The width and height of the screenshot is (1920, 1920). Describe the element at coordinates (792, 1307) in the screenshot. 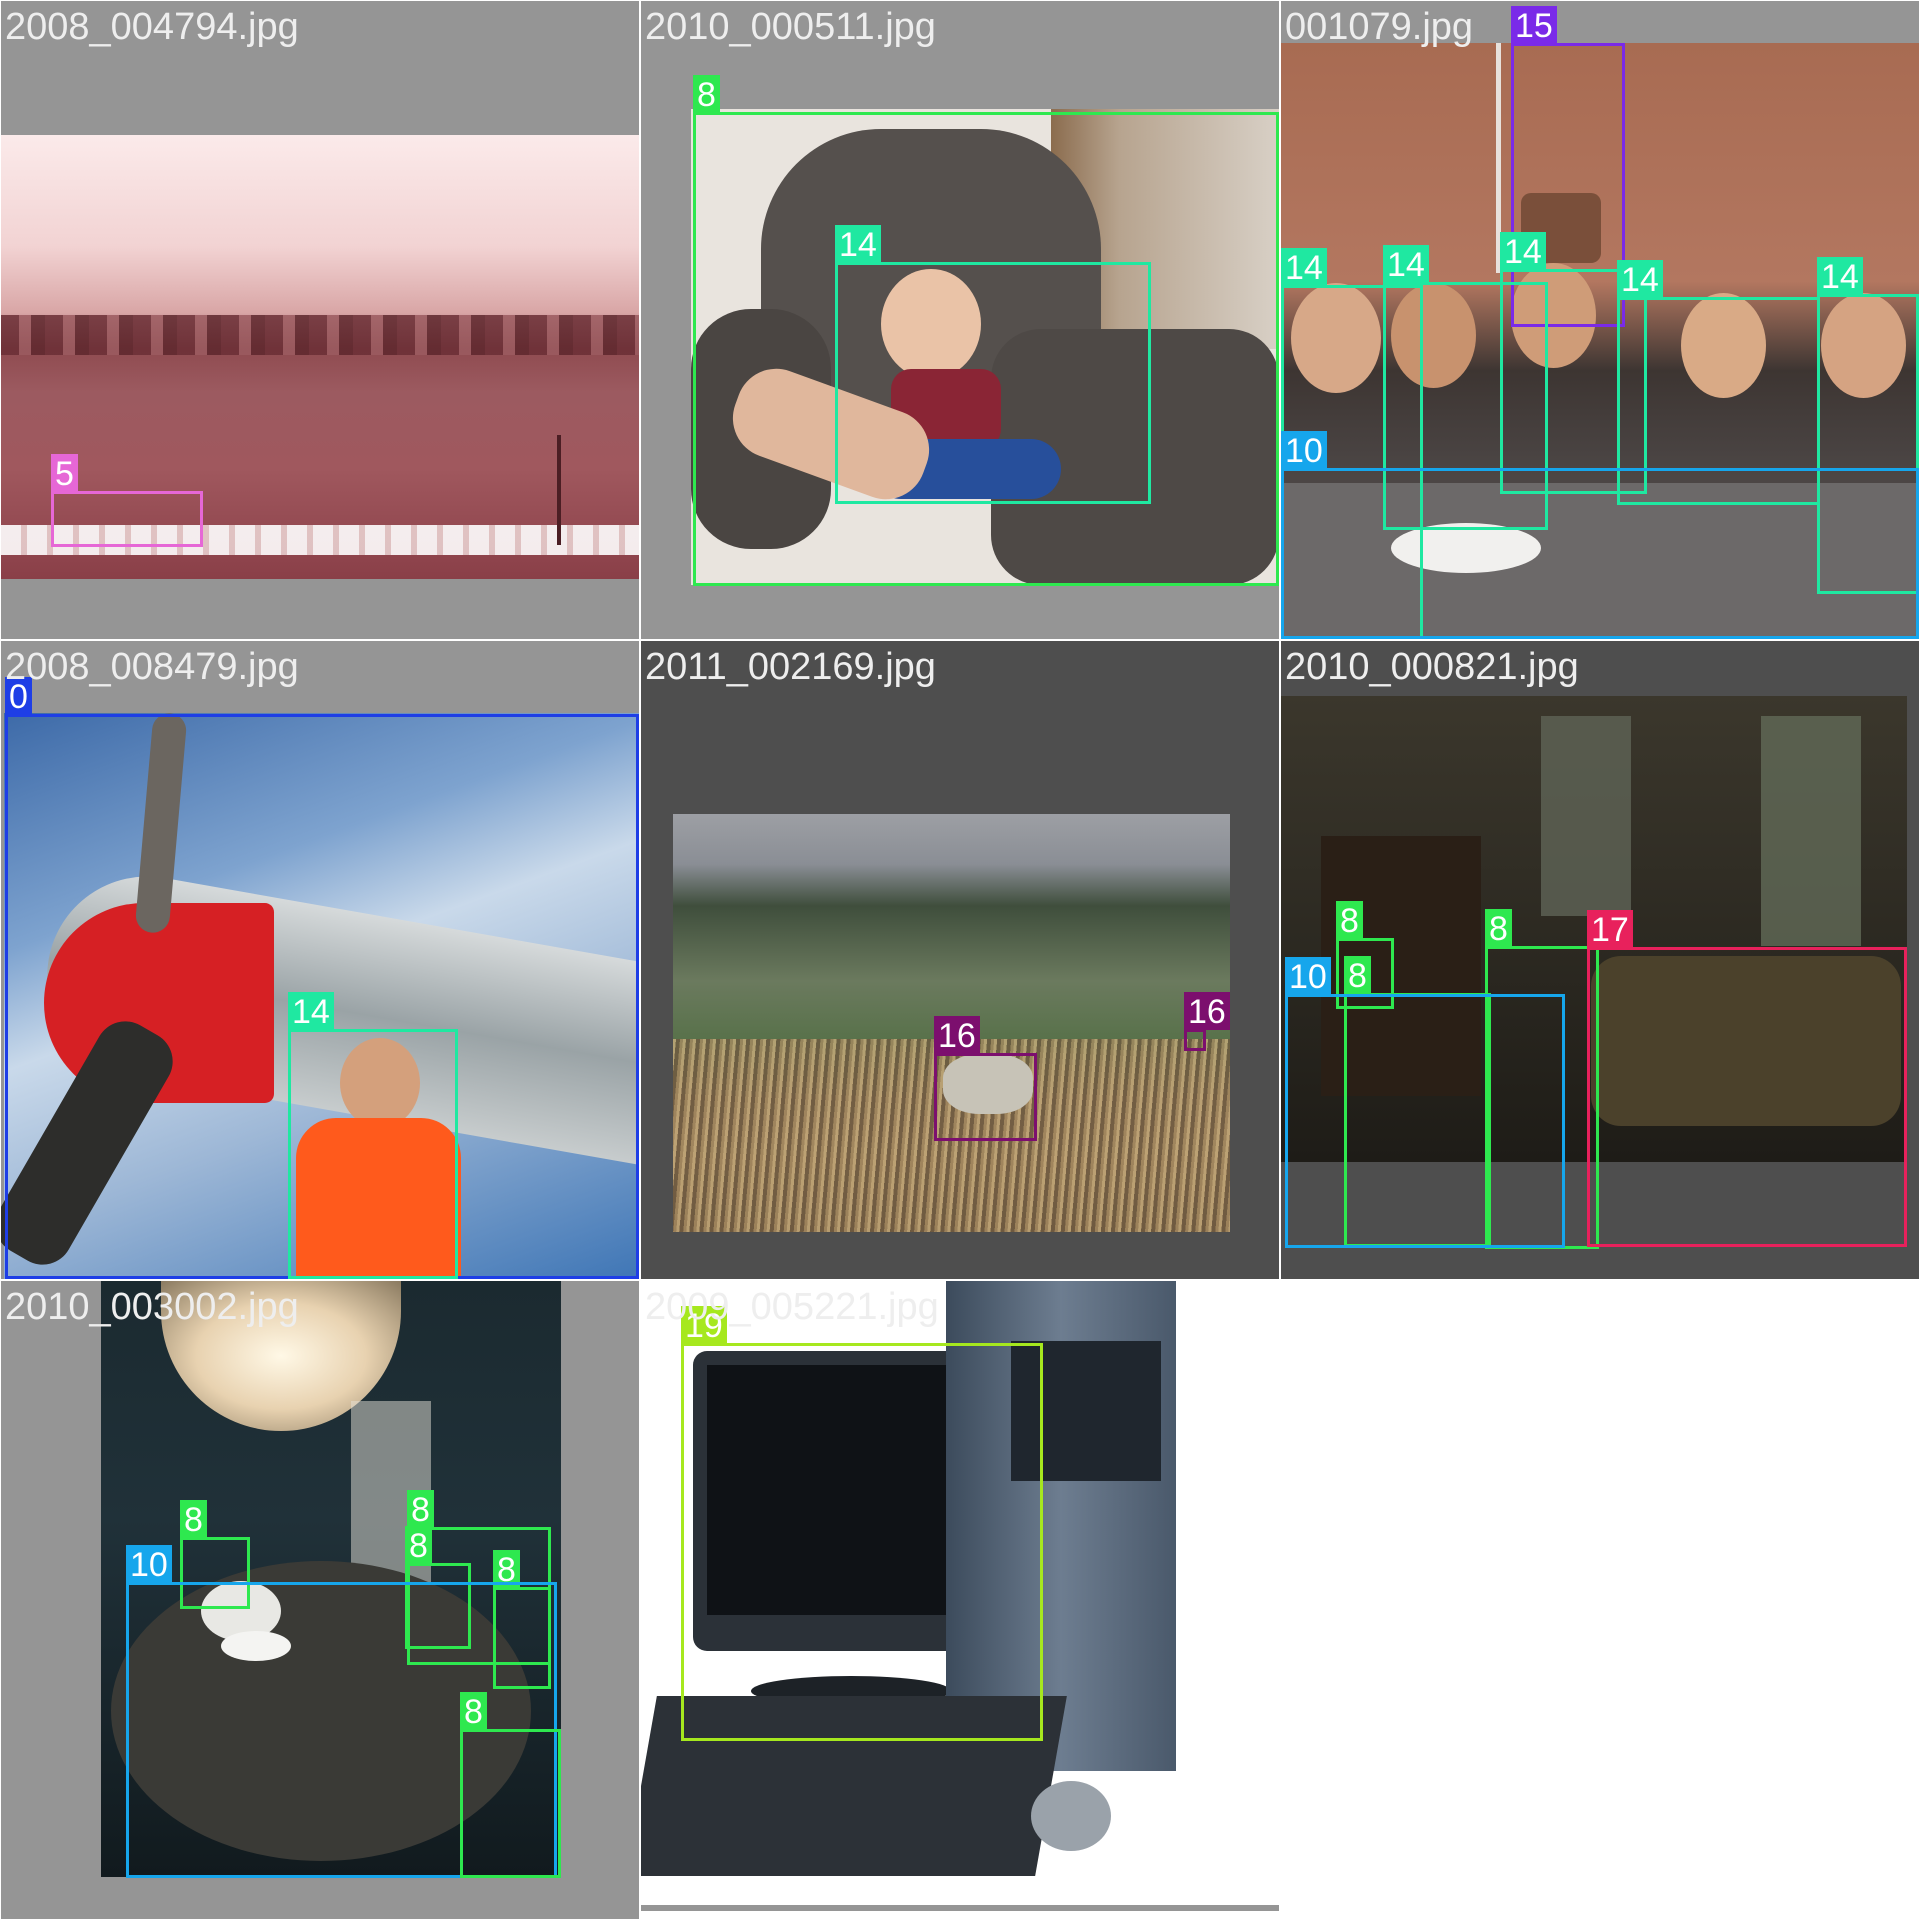

I see `image-filename: 2009_005221.jpg` at that location.